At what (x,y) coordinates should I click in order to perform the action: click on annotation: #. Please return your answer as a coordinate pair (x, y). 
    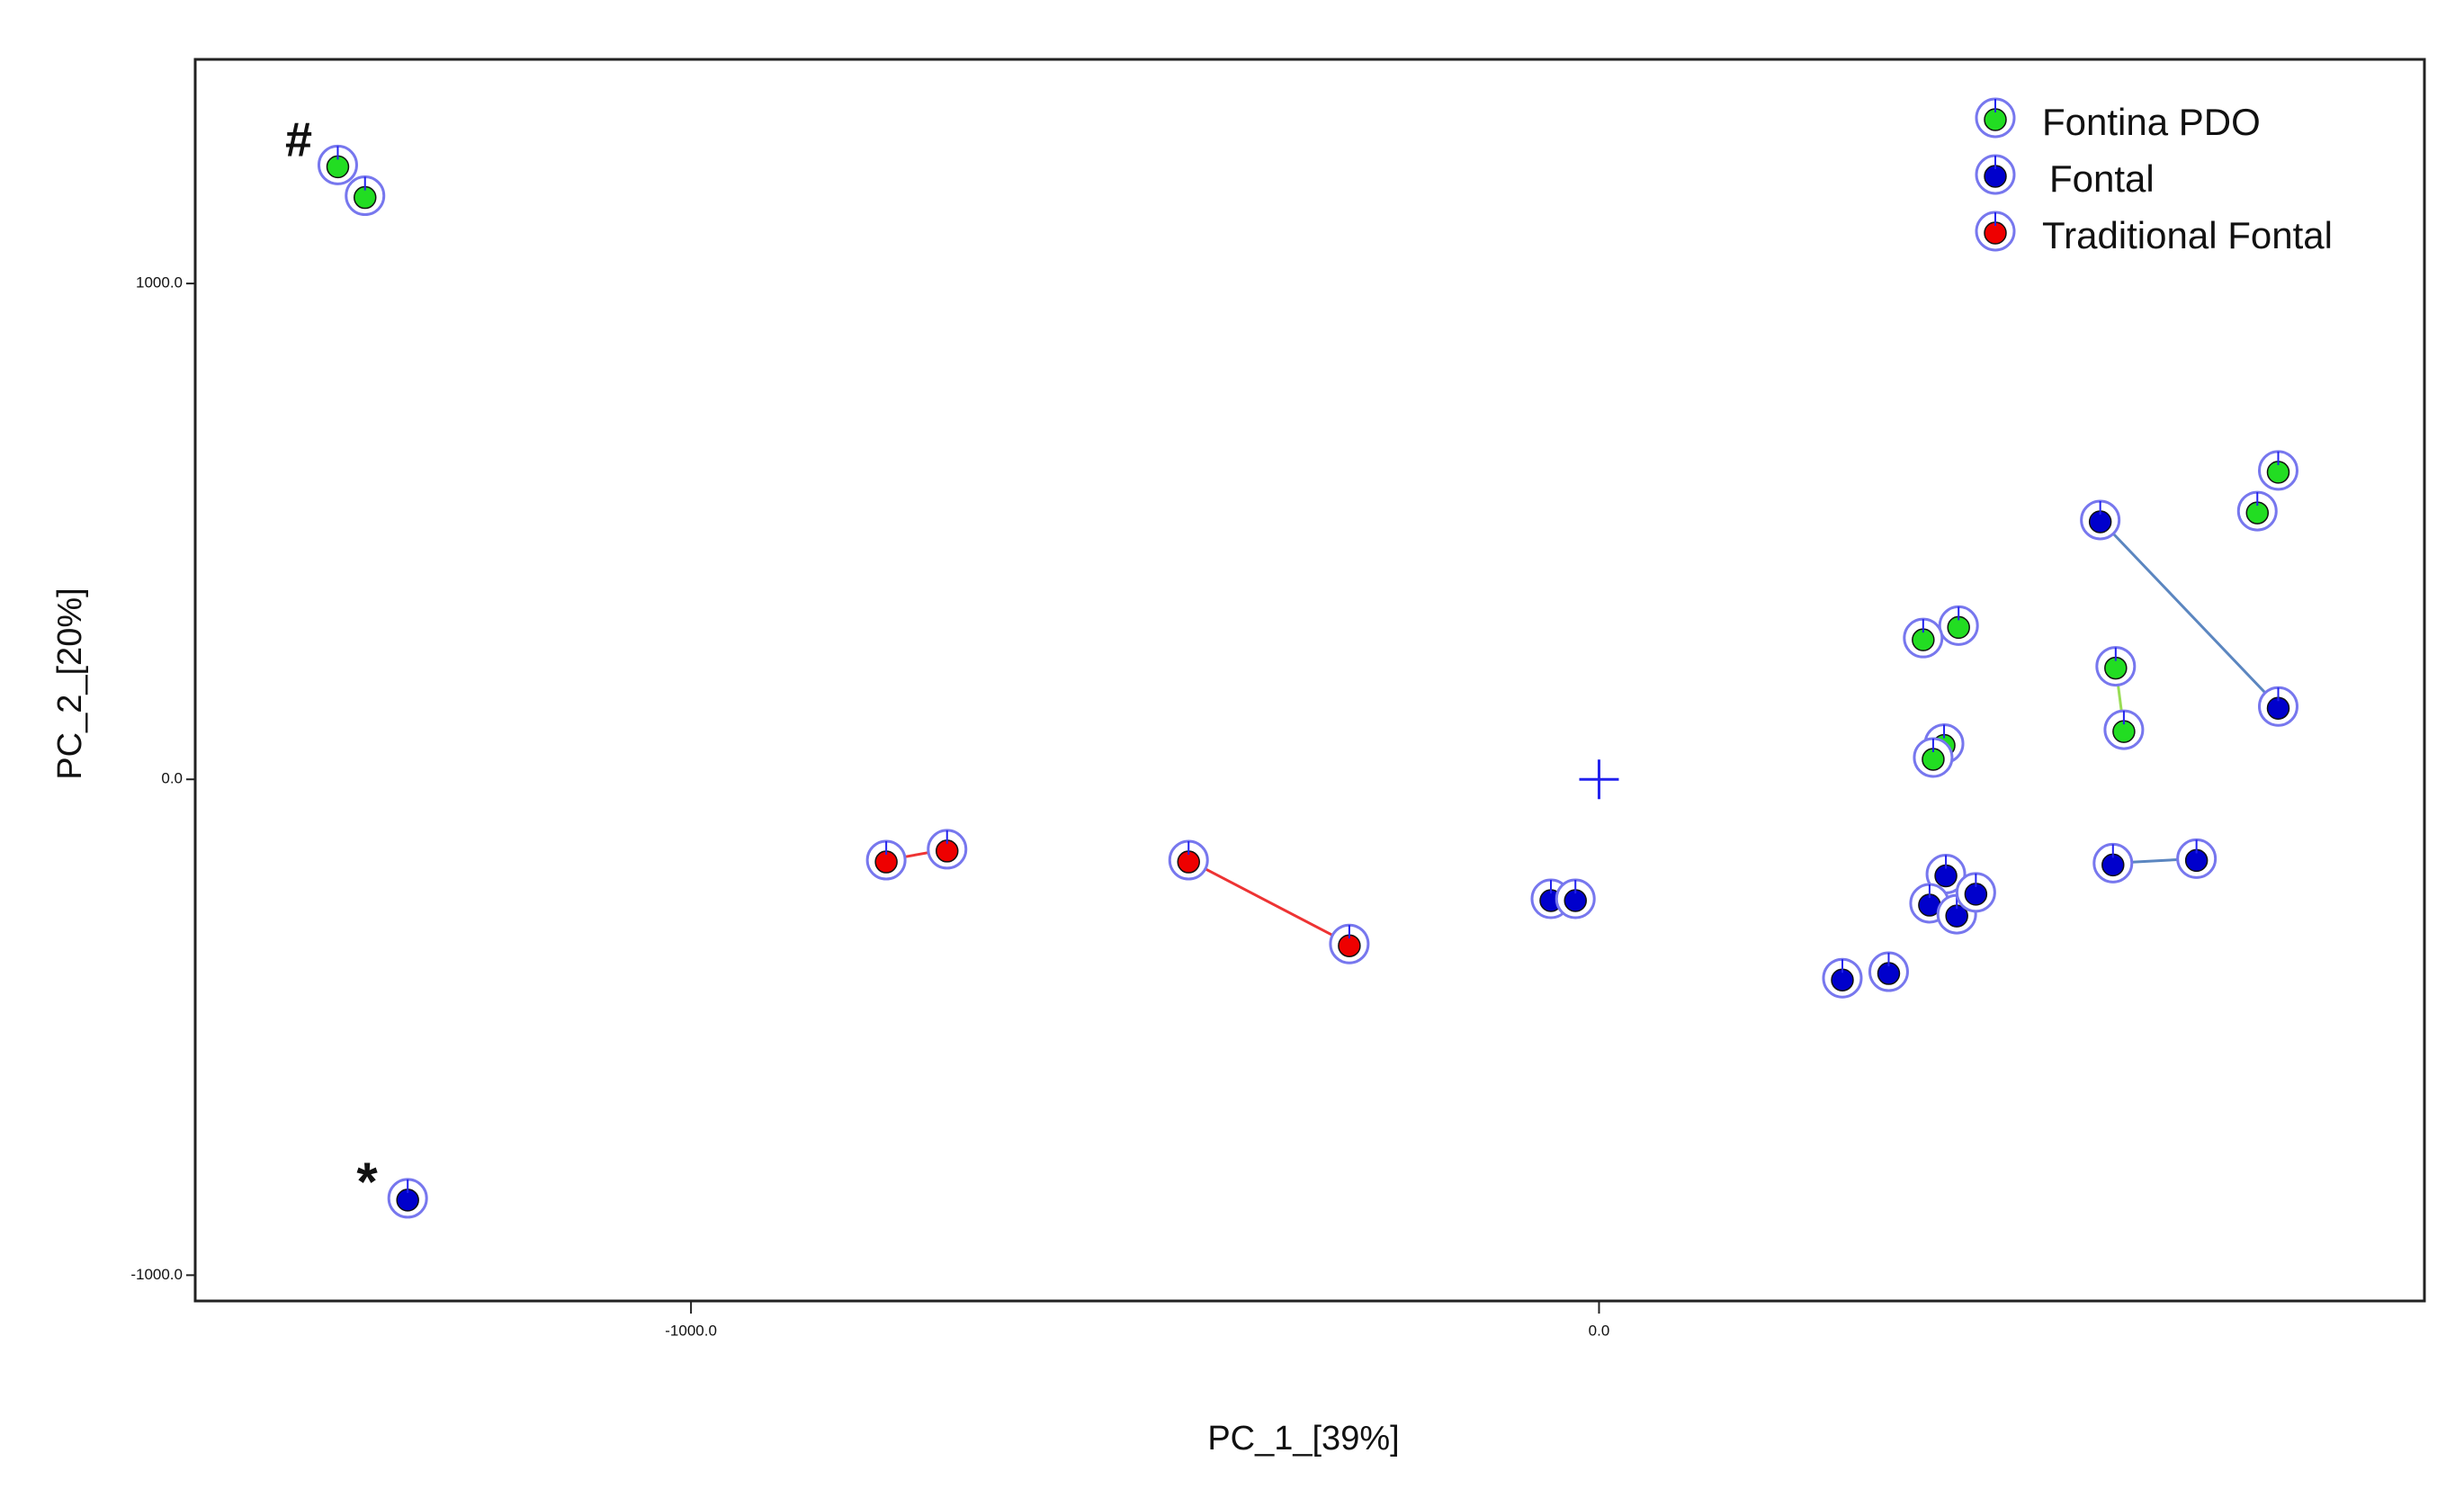
    Looking at the image, I should click on (298, 139).